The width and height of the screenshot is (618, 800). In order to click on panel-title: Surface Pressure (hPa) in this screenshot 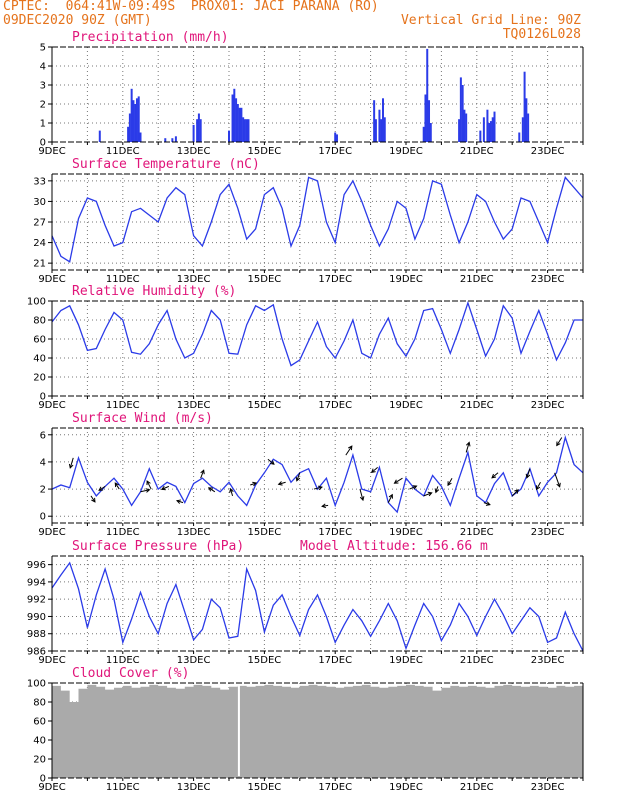, I will do `click(158, 546)`.